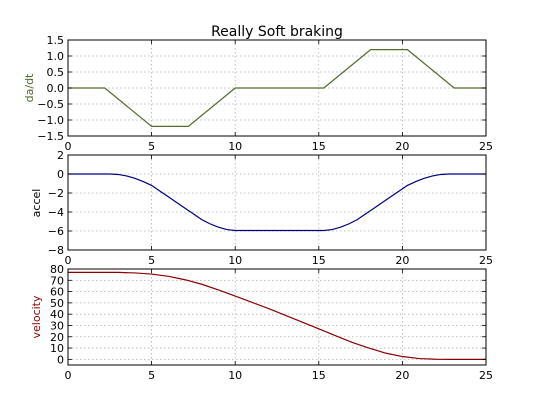 Image resolution: width=540 pixels, height=407 pixels. Describe the element at coordinates (57, 314) in the screenshot. I see `y-tick-label: 40` at that location.